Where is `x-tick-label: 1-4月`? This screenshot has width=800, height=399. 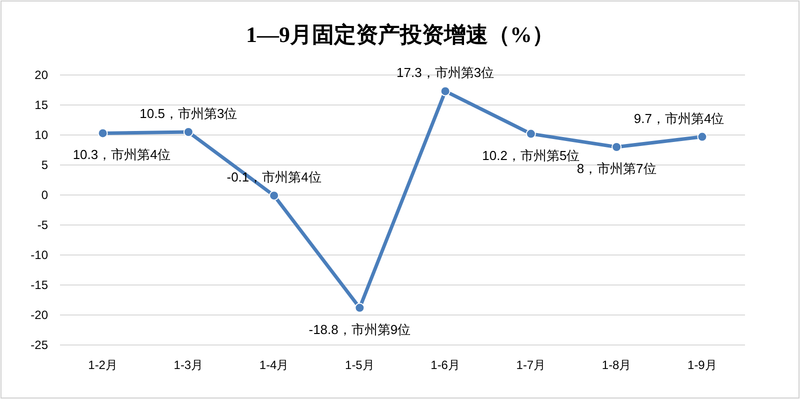 x-tick-label: 1-4月 is located at coordinates (274, 365).